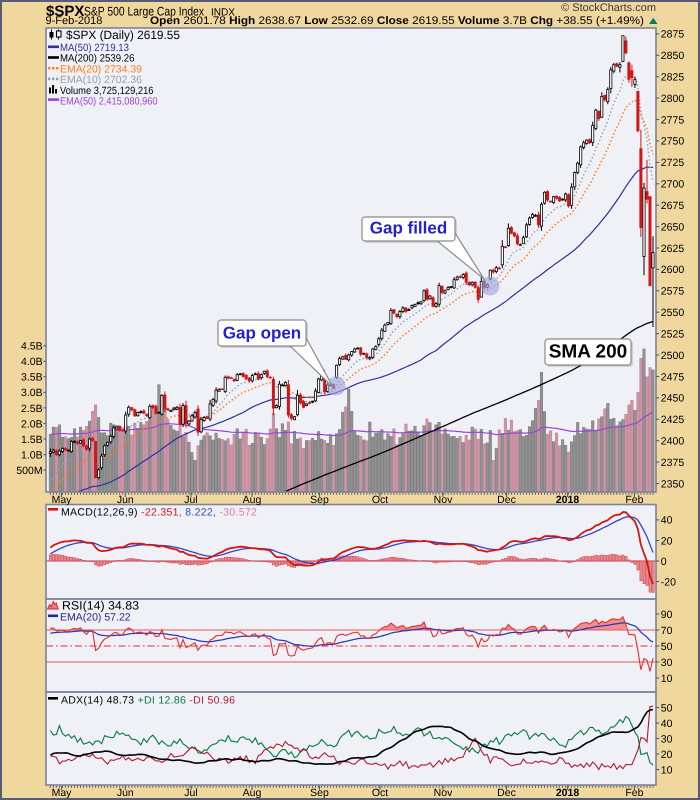 Image resolution: width=700 pixels, height=800 pixels. Describe the element at coordinates (588, 352) in the screenshot. I see `svg-text: SMA 200` at that location.